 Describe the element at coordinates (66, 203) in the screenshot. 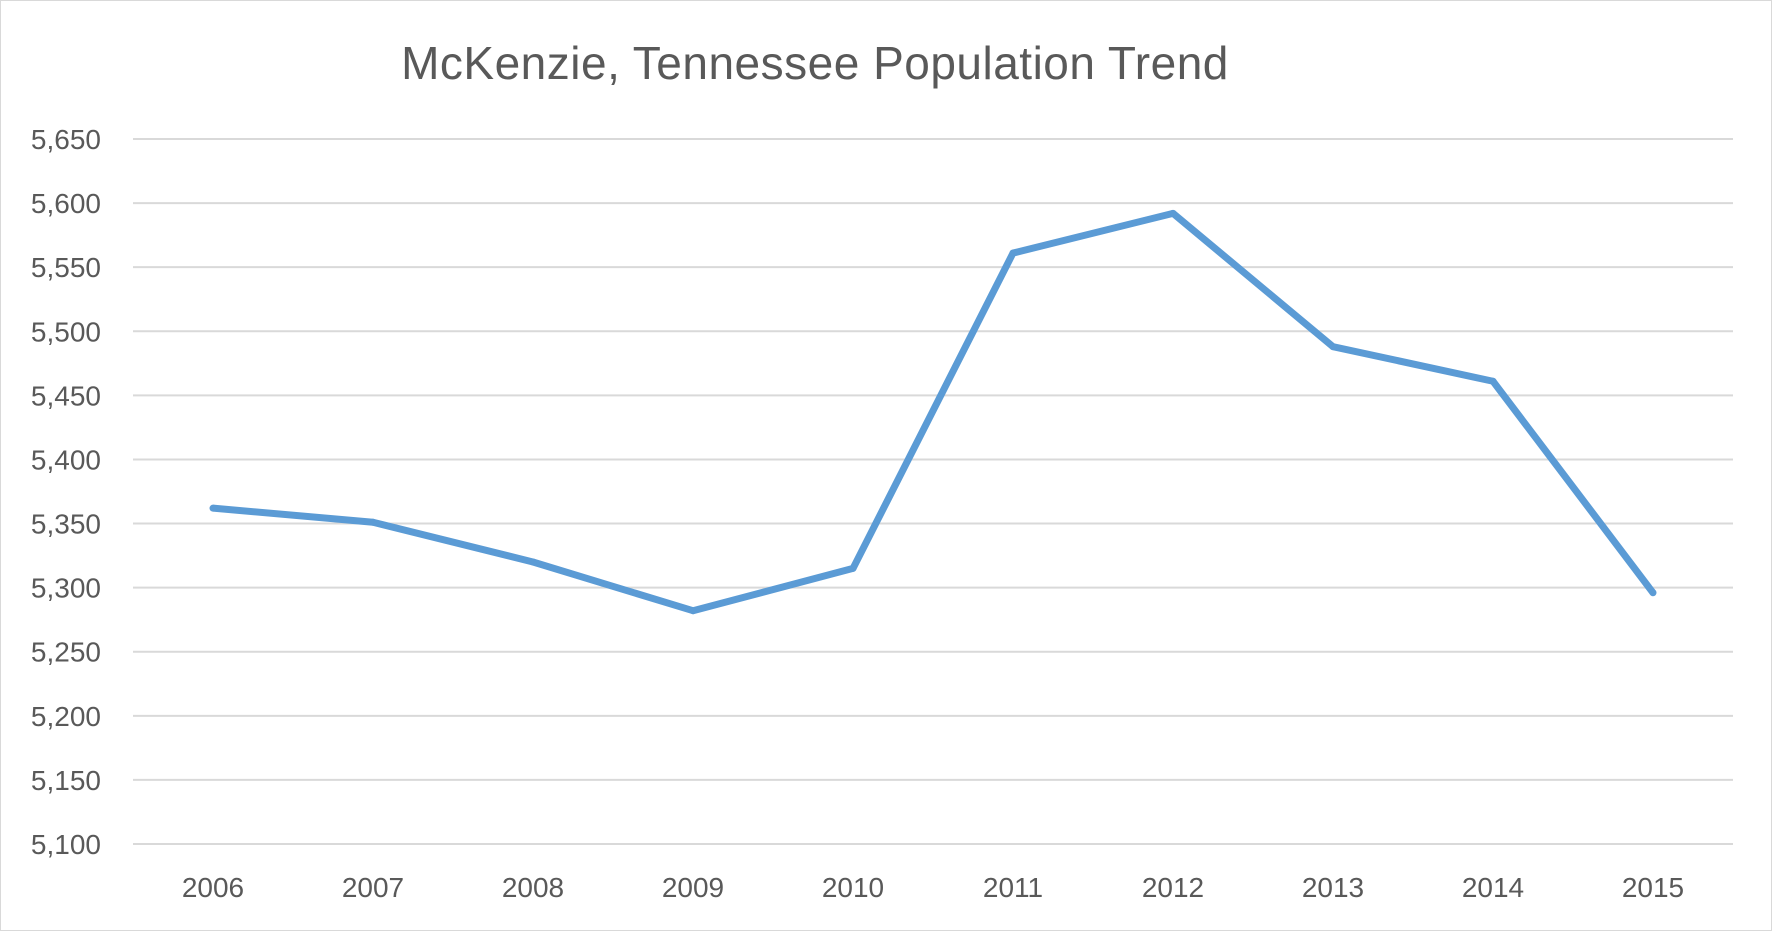

I see `y-tick-label: 5,600` at that location.